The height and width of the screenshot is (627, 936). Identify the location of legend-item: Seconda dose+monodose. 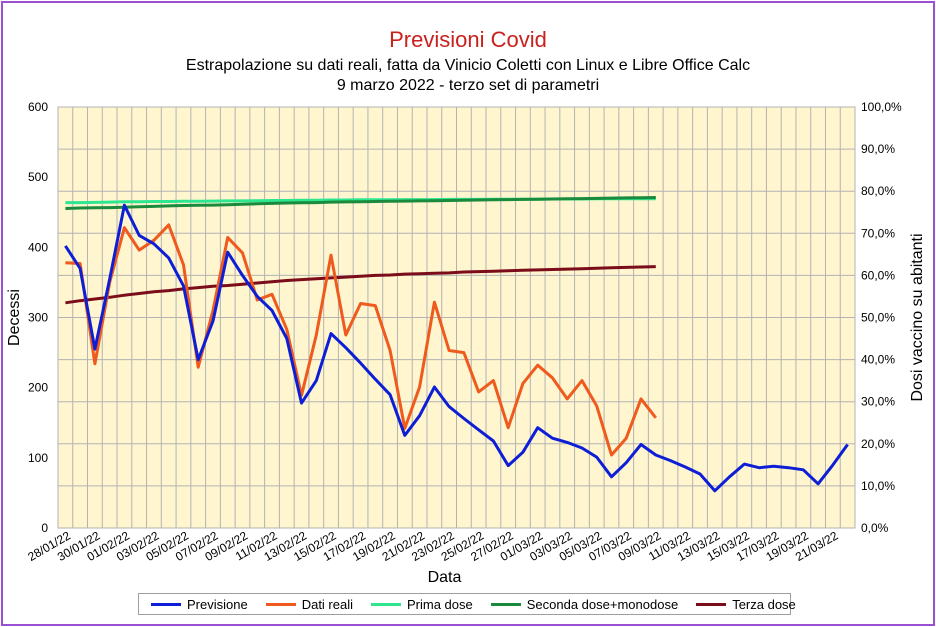
(584, 604).